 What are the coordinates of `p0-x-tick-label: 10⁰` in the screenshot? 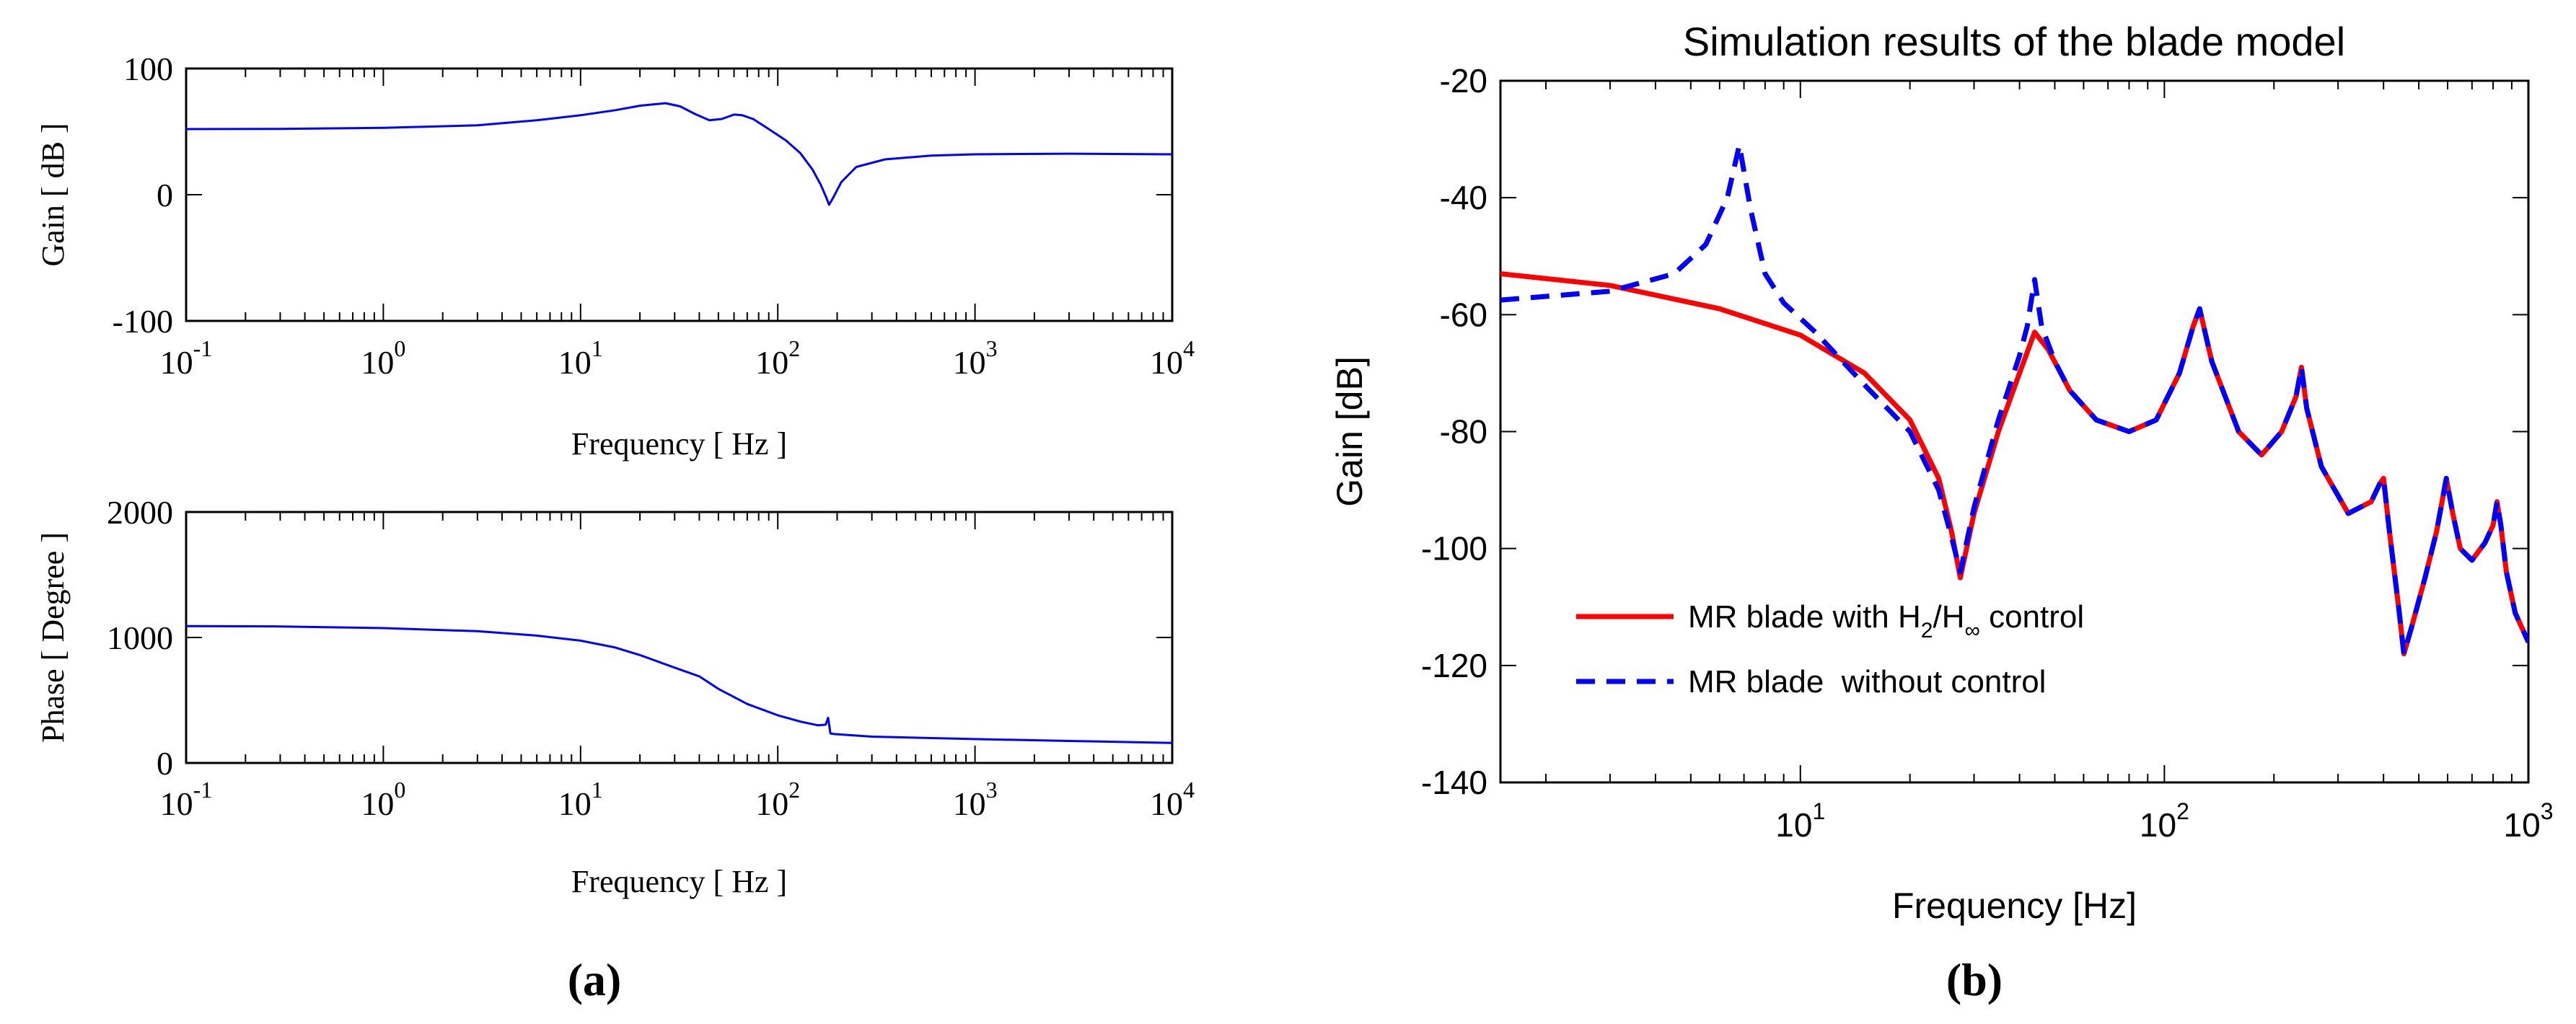 It's located at (383, 358).